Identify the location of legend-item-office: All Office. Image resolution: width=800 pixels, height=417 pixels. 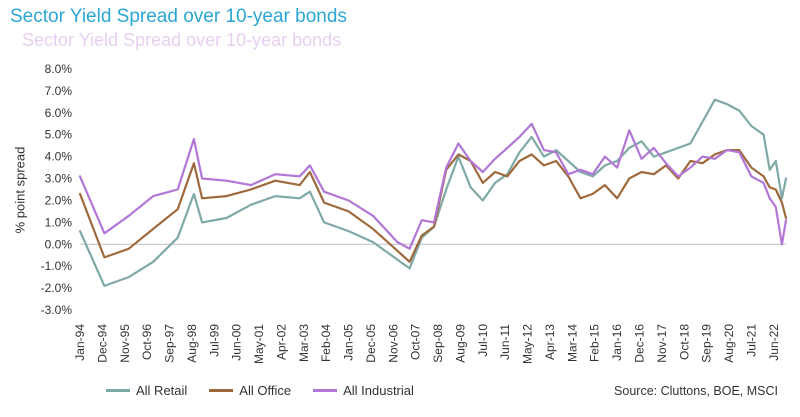
(250, 390).